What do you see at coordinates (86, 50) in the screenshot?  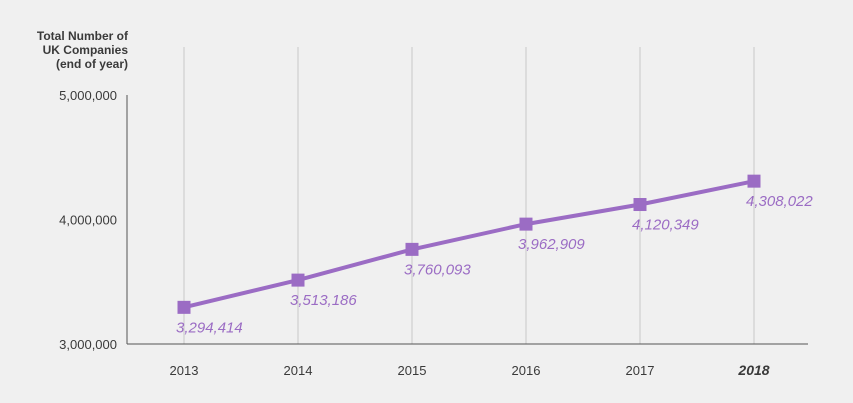 I see `y-axis-title-line: UK Companies` at bounding box center [86, 50].